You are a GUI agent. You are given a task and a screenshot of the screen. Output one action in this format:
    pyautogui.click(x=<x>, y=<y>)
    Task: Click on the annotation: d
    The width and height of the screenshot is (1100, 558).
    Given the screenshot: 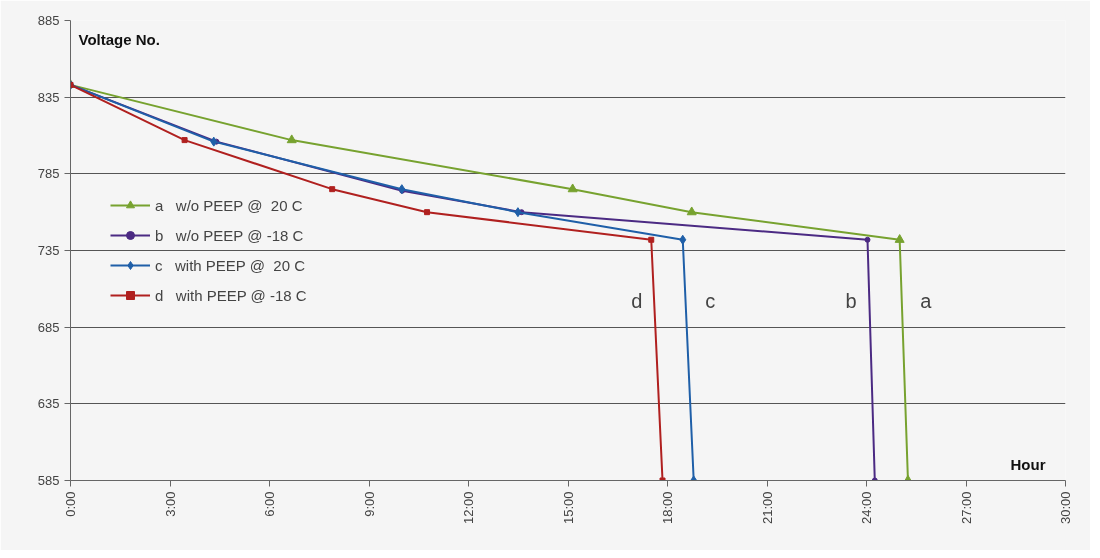 What is the action you would take?
    pyautogui.click(x=637, y=301)
    